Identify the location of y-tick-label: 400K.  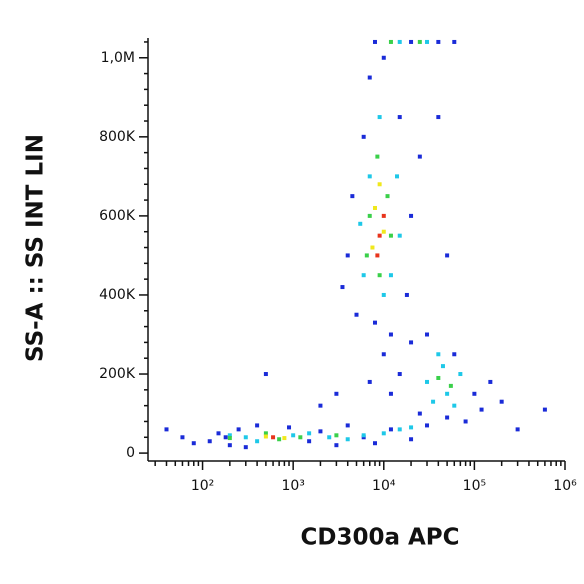
(117, 295).